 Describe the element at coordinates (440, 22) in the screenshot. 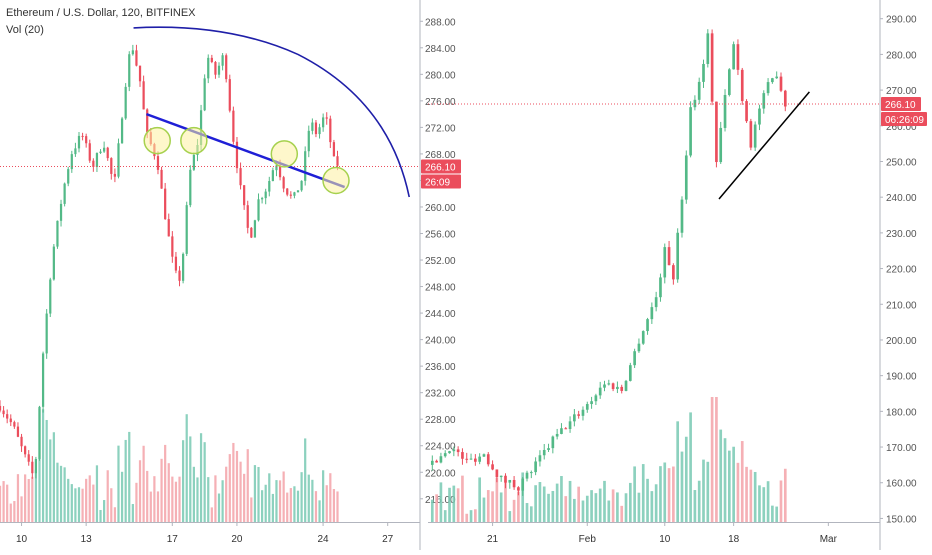

I see `y-tick-label: 288.00` at that location.